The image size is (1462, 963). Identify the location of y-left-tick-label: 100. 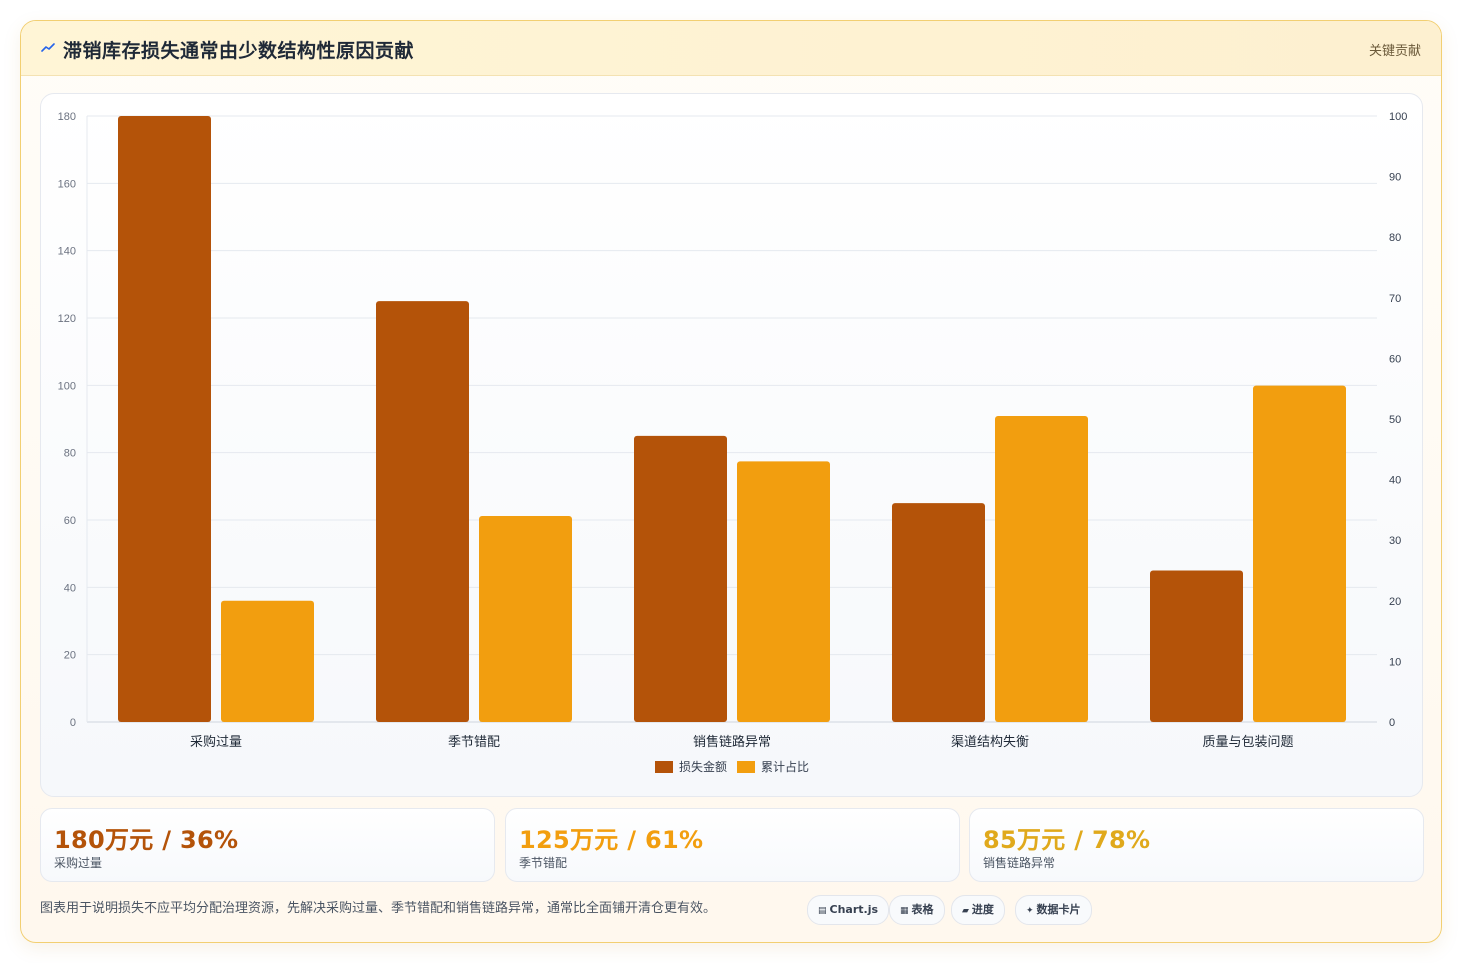
(67, 386).